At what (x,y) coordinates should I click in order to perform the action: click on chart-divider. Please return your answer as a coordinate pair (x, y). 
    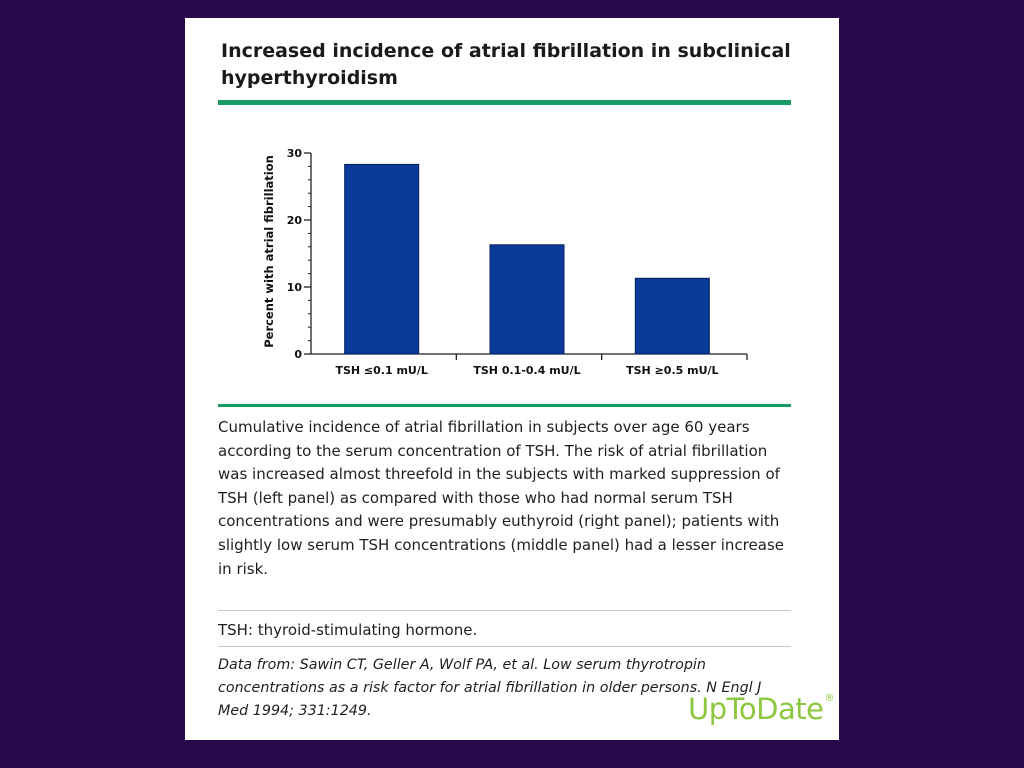
    Looking at the image, I should click on (504, 405).